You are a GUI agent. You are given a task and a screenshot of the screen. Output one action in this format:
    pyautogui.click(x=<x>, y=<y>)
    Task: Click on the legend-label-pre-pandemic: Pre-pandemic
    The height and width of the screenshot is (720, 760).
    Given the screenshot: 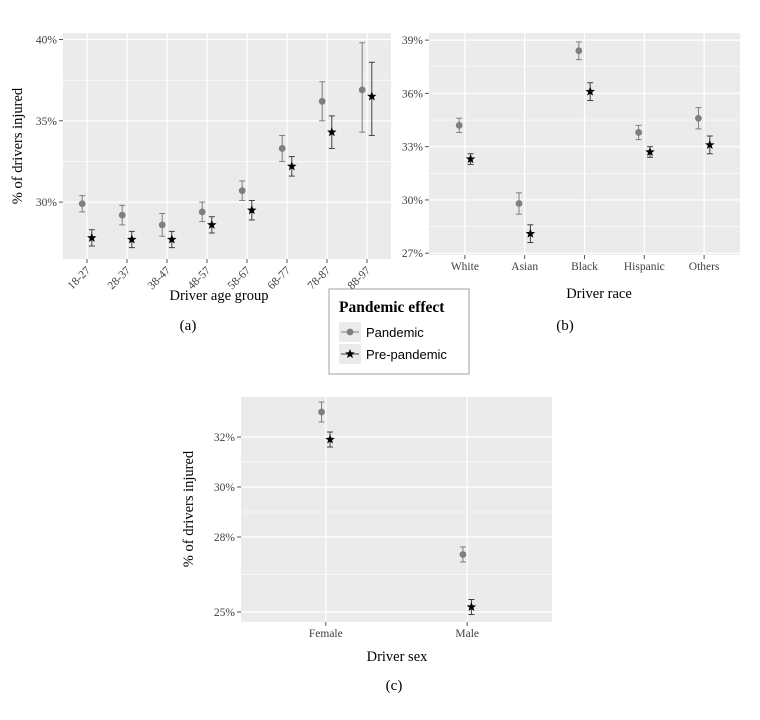 What is the action you would take?
    pyautogui.click(x=406, y=354)
    